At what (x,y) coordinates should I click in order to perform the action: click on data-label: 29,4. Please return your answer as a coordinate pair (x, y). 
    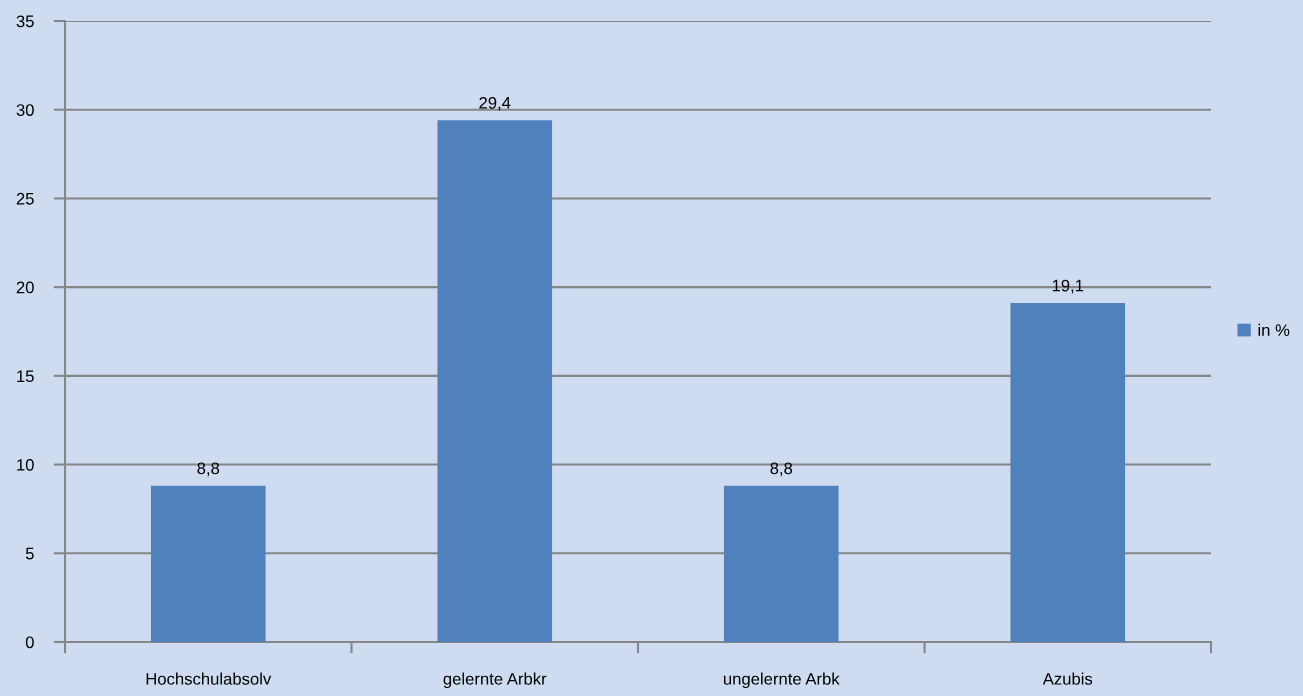
    Looking at the image, I should click on (495, 103).